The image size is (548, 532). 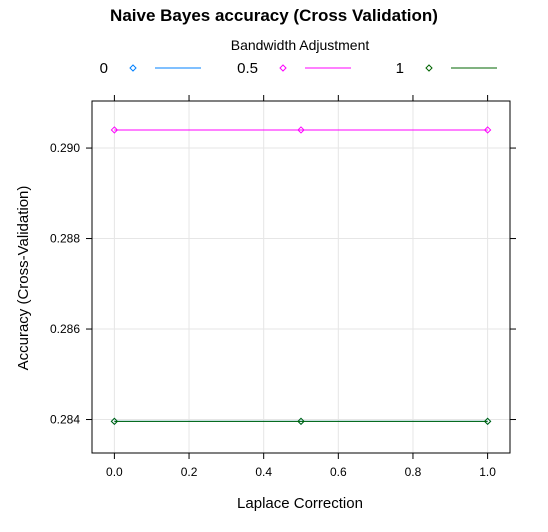 I want to click on x-axis-label: Laplace Correction, so click(x=300, y=503).